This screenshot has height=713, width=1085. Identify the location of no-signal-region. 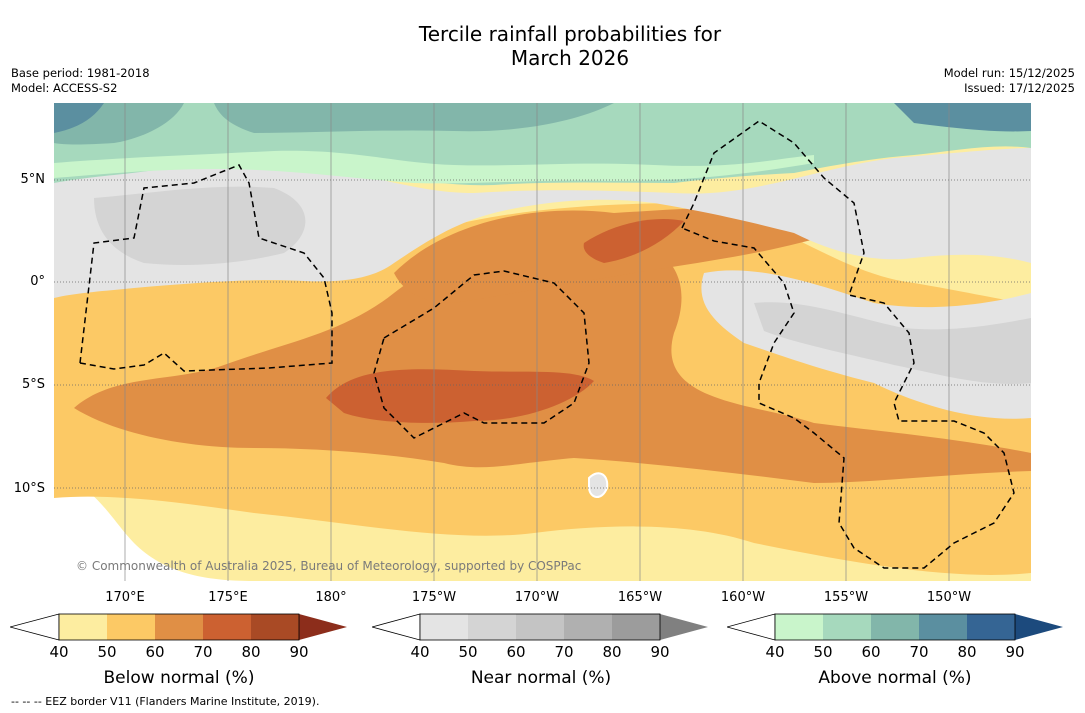
(154, 527).